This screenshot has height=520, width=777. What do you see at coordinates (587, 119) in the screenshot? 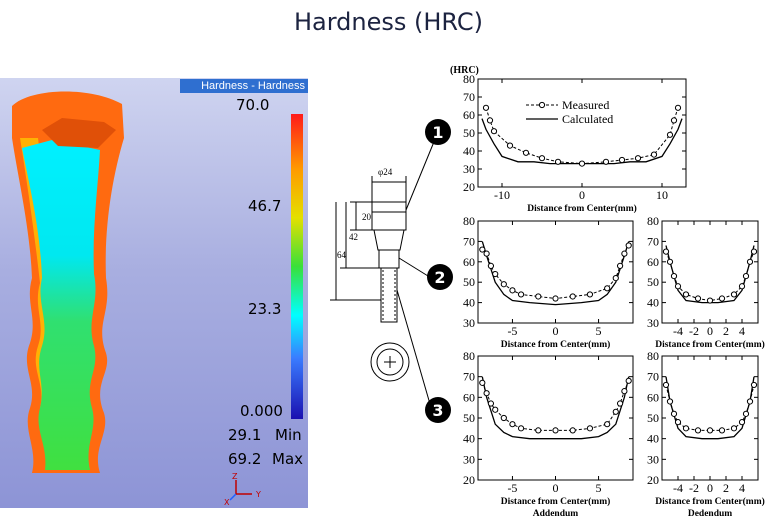
I see `legend-calculated-label: Calculated` at bounding box center [587, 119].